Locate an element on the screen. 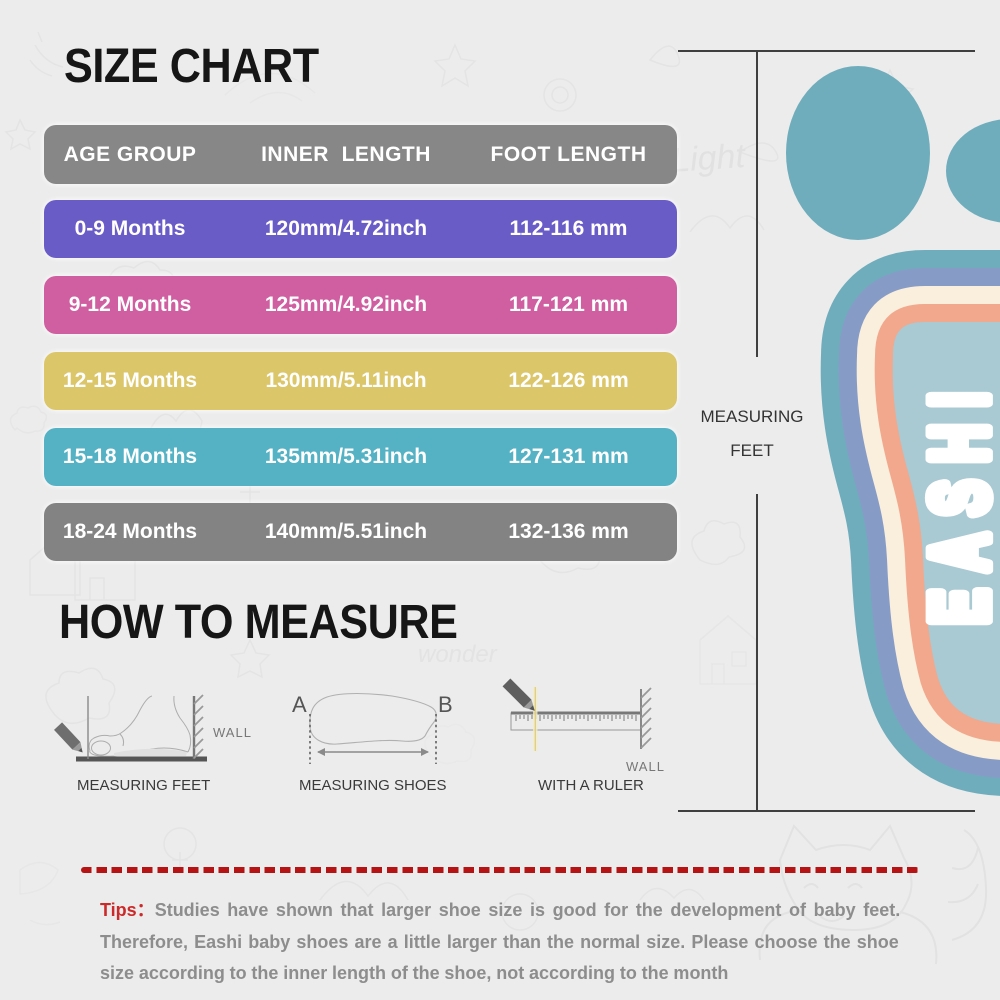 The image size is (1000, 1000). svg-text: Light is located at coordinates (709, 158).